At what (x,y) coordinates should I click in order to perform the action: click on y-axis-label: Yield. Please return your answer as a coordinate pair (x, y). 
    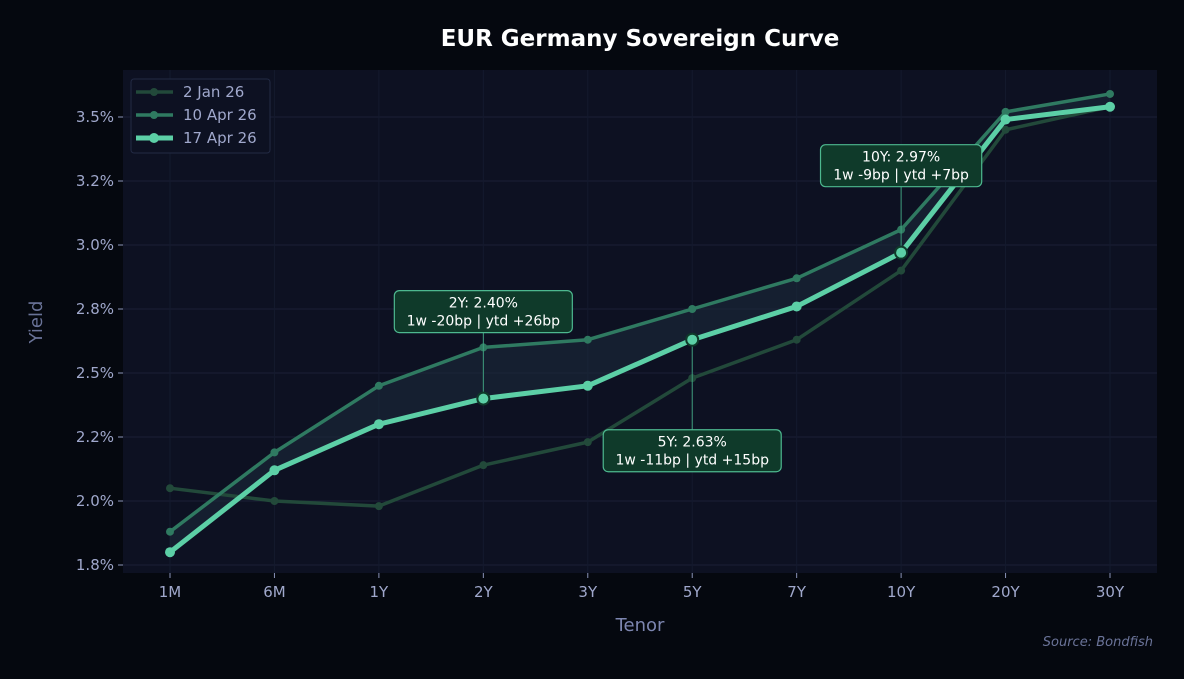
    Looking at the image, I should click on (36, 323).